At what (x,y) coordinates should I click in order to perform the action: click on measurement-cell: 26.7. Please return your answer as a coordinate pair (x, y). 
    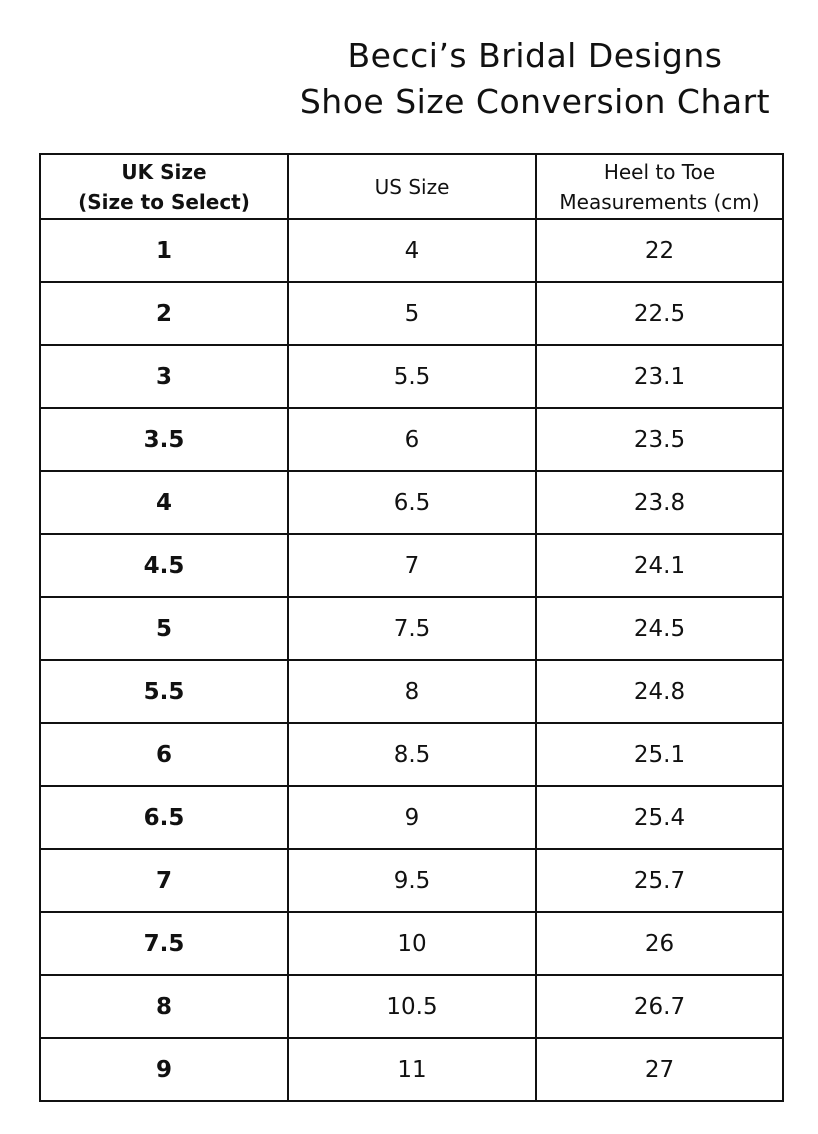
    Looking at the image, I should click on (659, 1006).